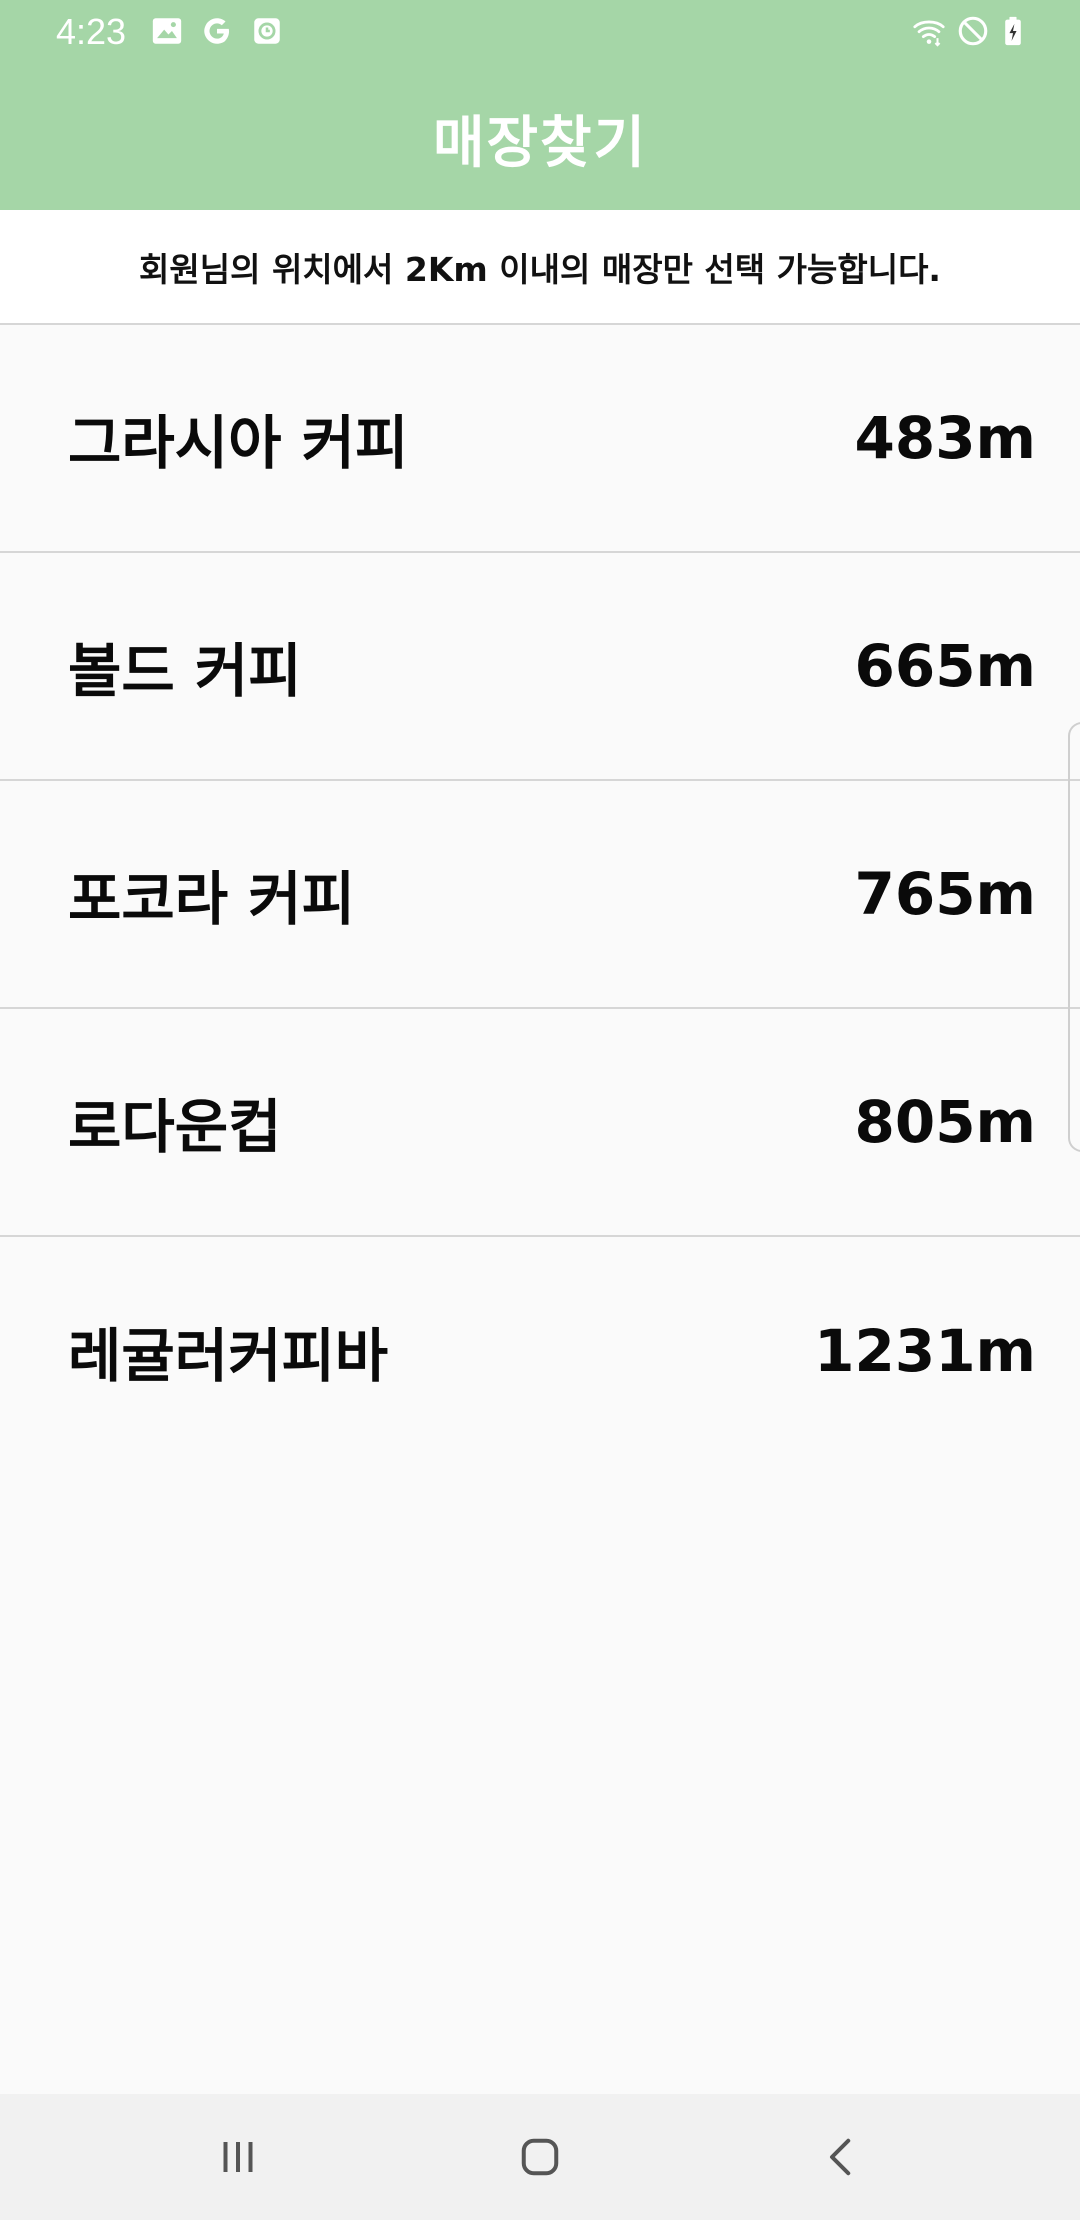 This screenshot has height=2220, width=1080. I want to click on do-not-disturb-icon, so click(973, 31).